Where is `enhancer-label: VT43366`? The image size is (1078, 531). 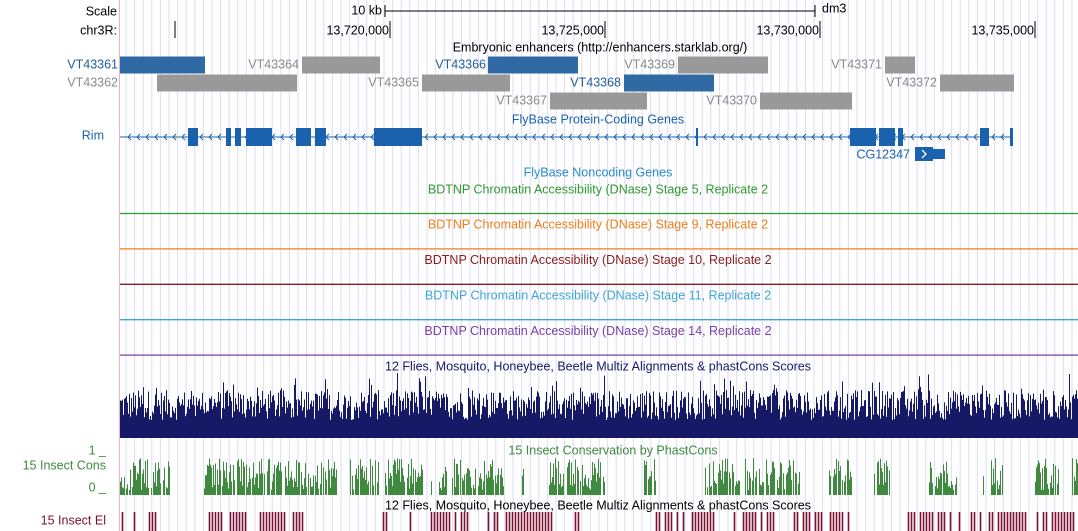
enhancer-label: VT43366 is located at coordinates (460, 64).